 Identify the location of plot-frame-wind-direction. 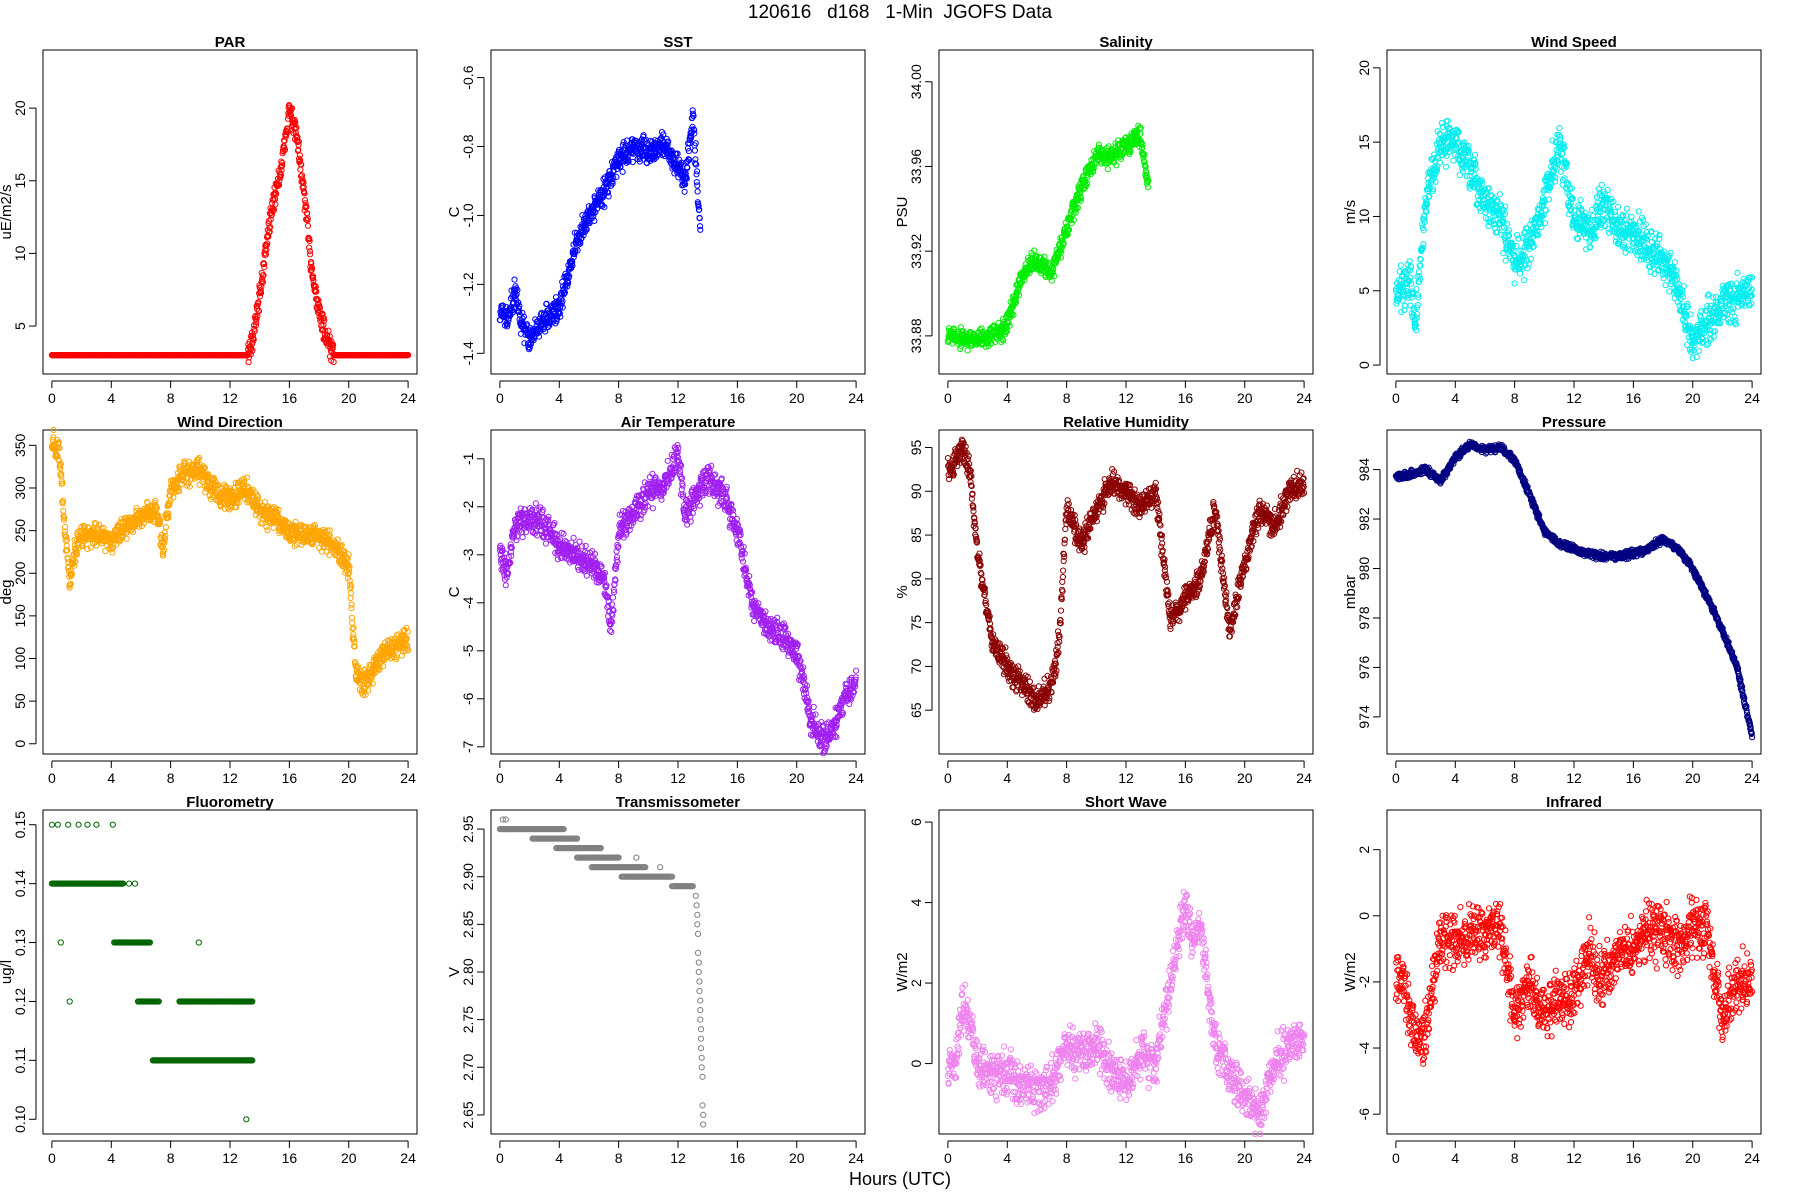
(230, 592).